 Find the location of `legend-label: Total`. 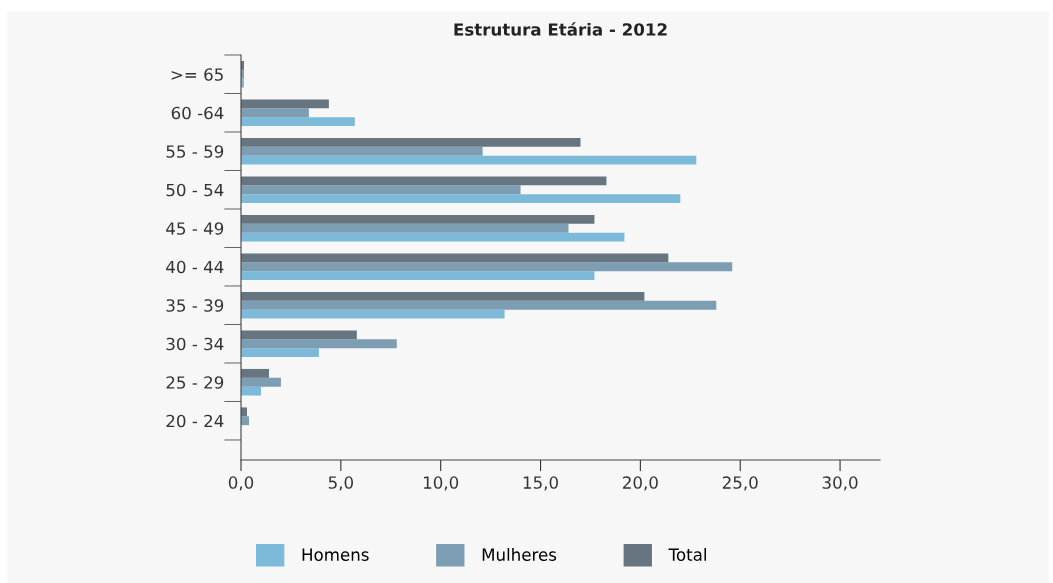

legend-label: Total is located at coordinates (687, 554).